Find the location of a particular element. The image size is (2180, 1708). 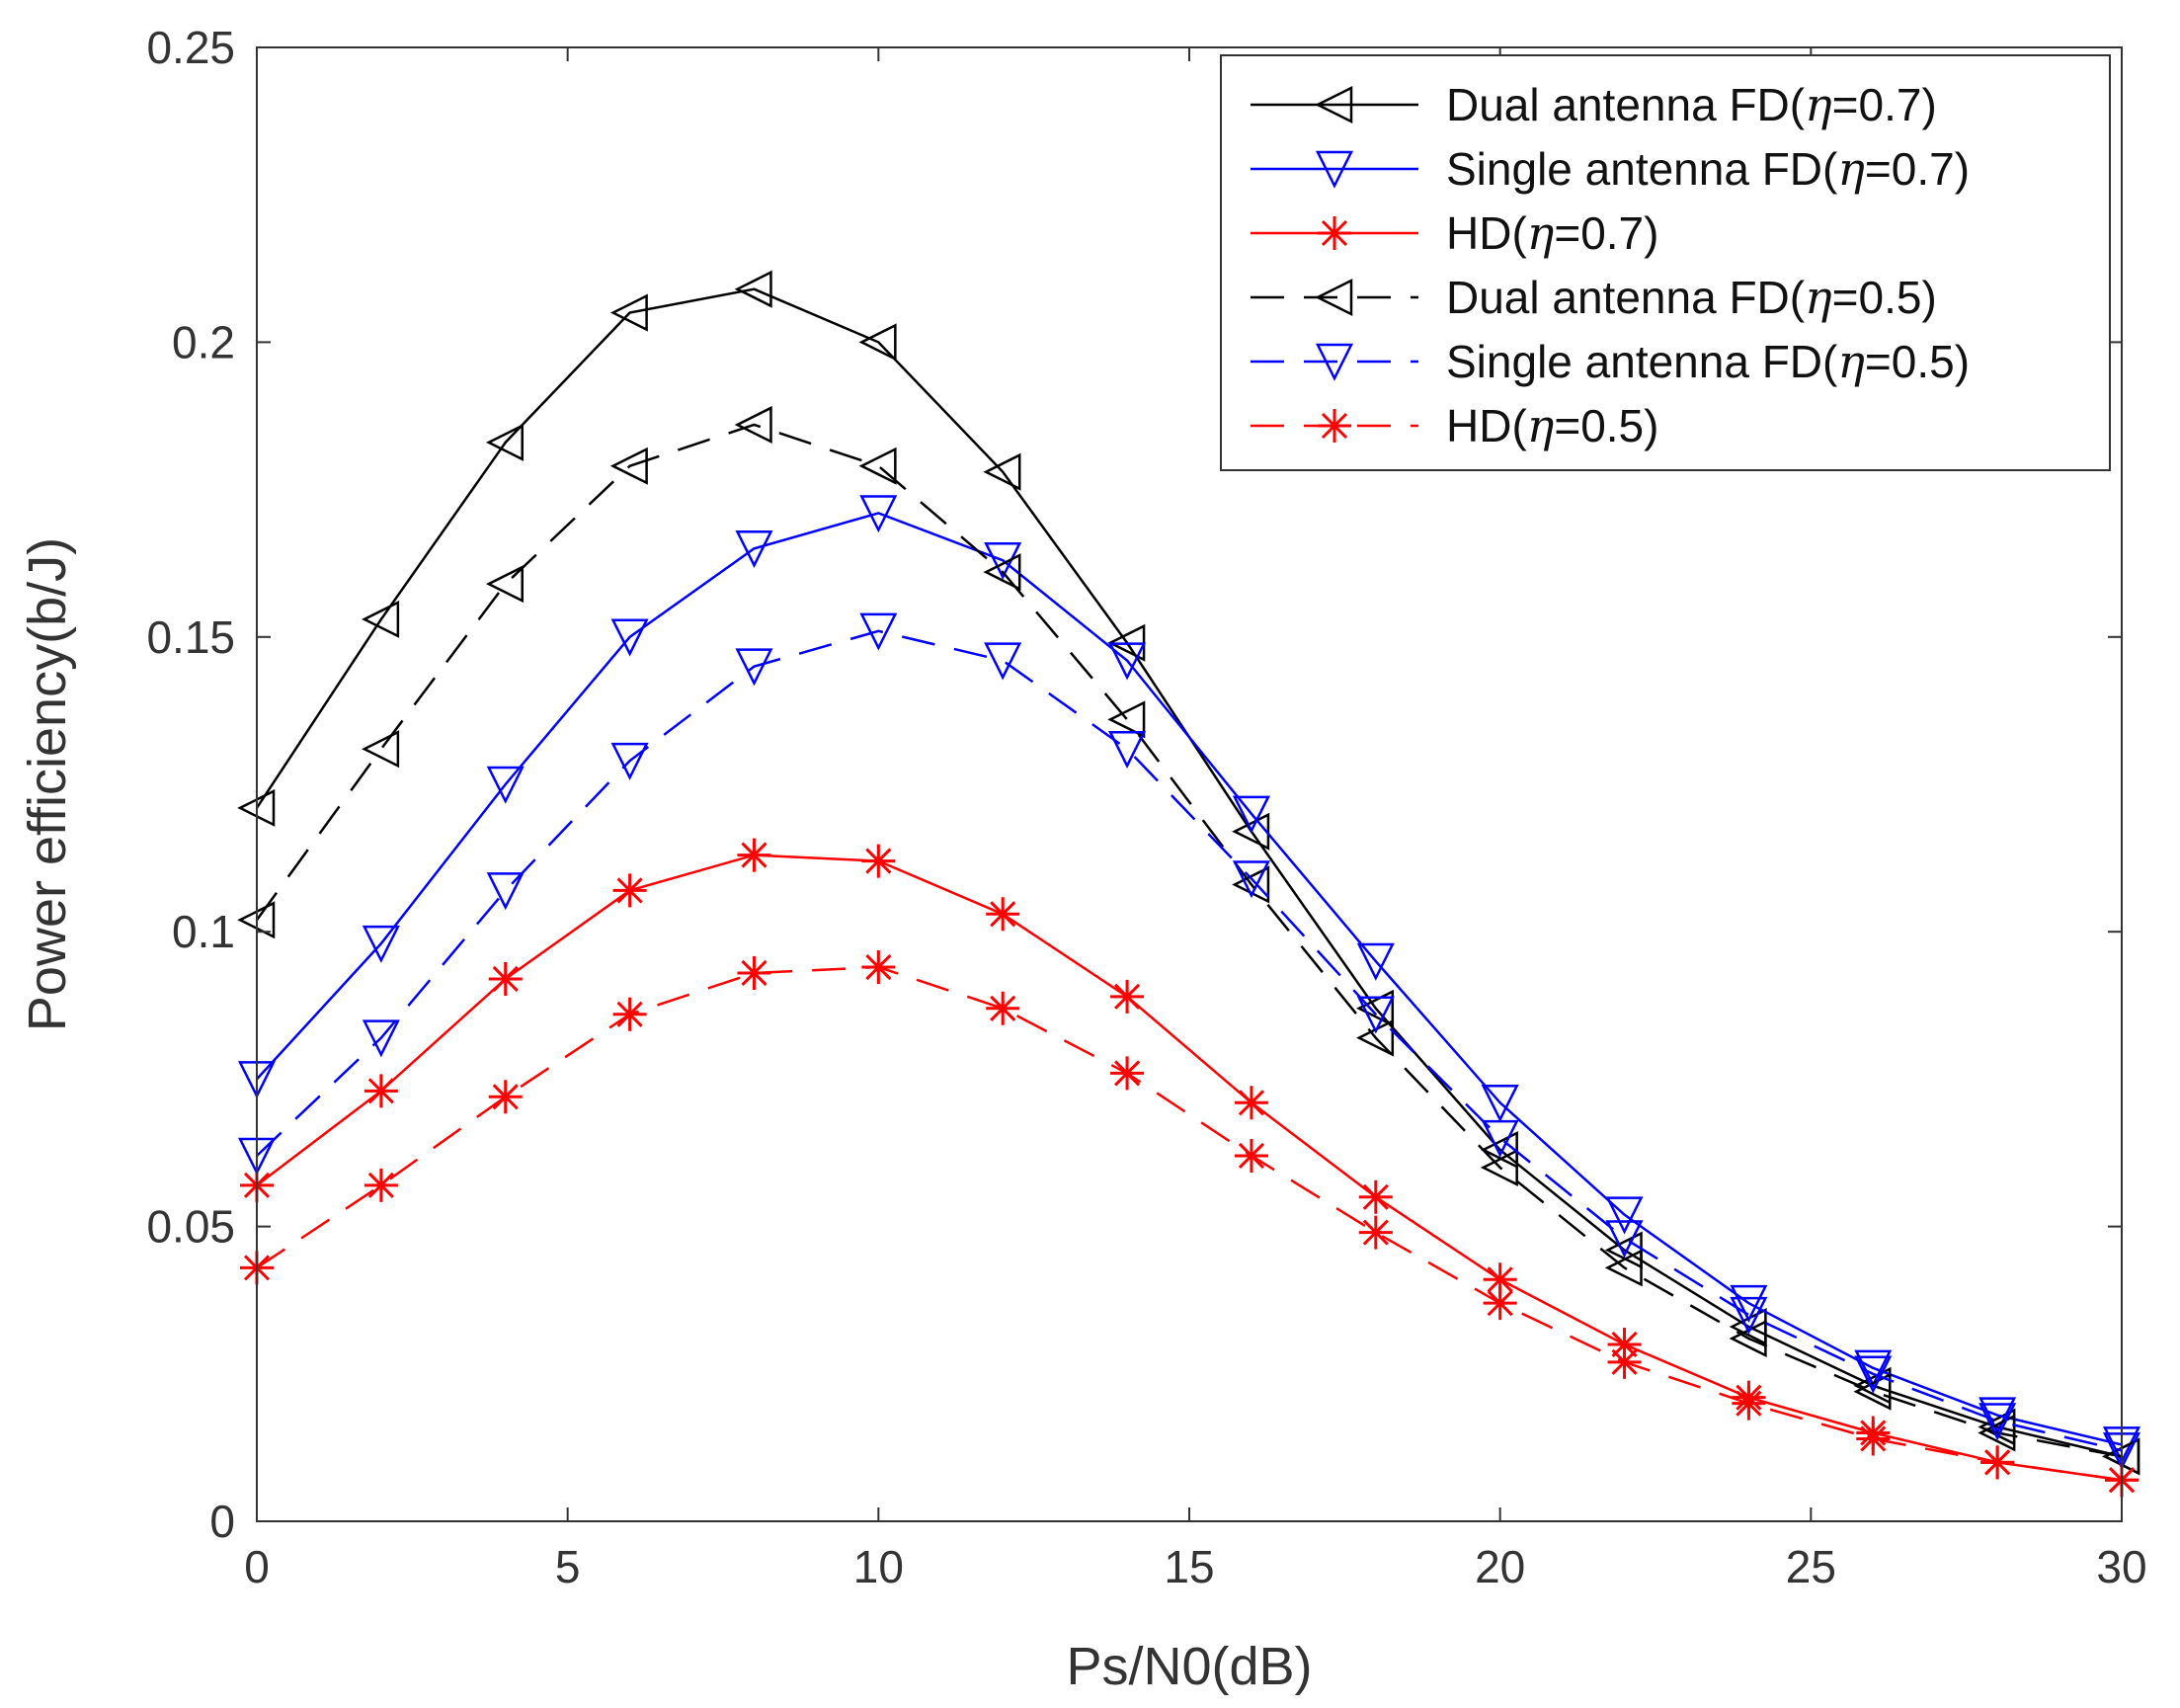

legend-box is located at coordinates (1666, 263).